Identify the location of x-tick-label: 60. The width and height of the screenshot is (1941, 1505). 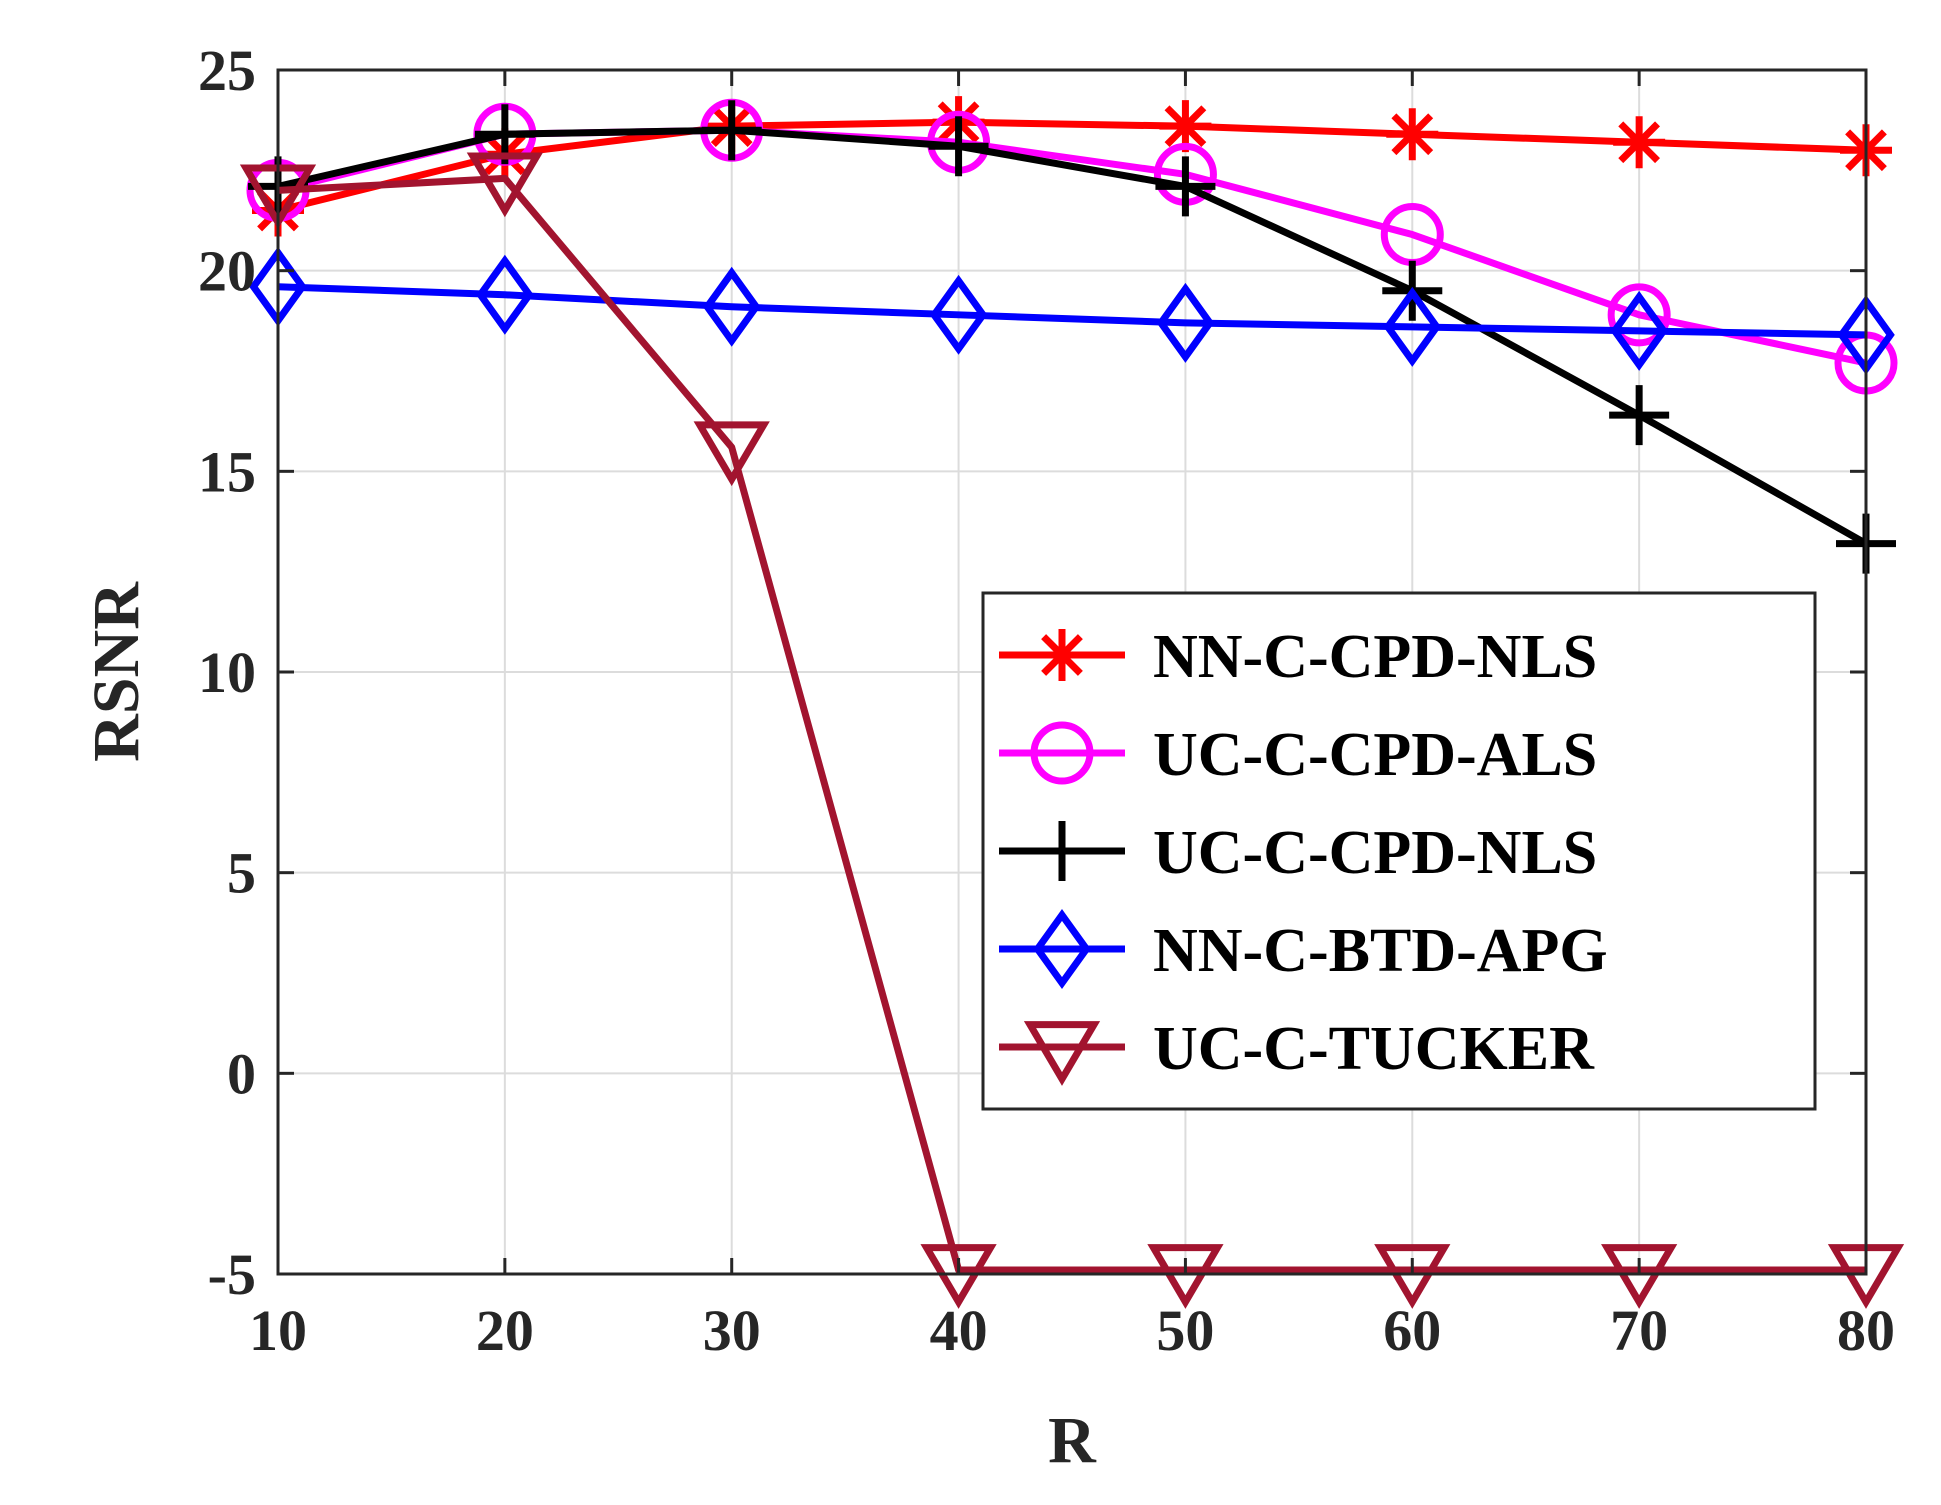
(1412, 1330).